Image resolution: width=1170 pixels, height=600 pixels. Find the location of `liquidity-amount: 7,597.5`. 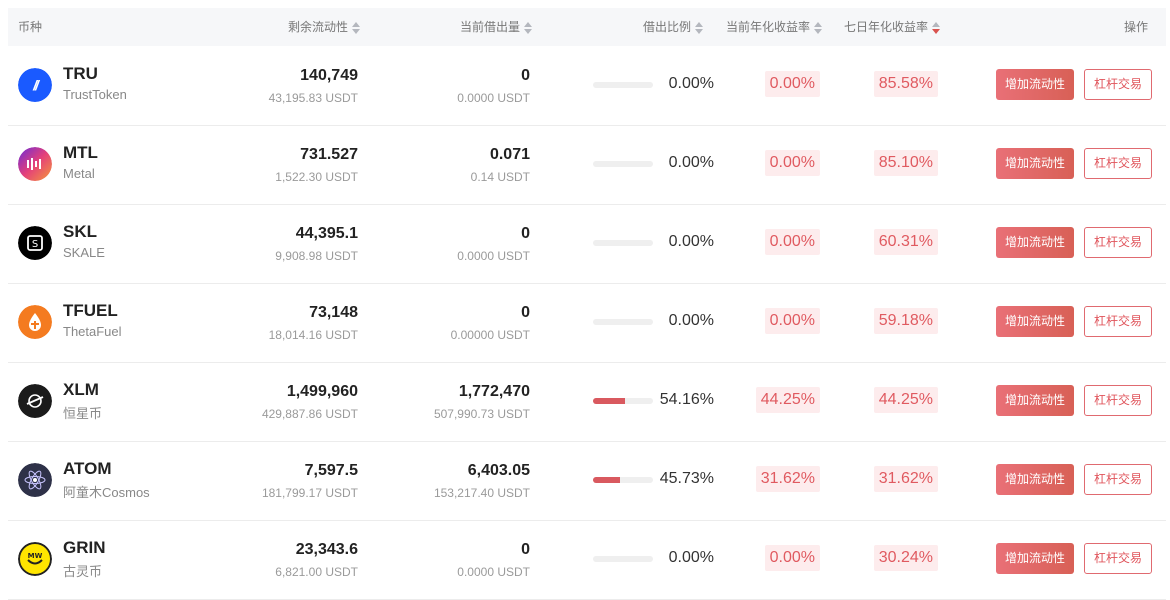

liquidity-amount: 7,597.5 is located at coordinates (331, 470).